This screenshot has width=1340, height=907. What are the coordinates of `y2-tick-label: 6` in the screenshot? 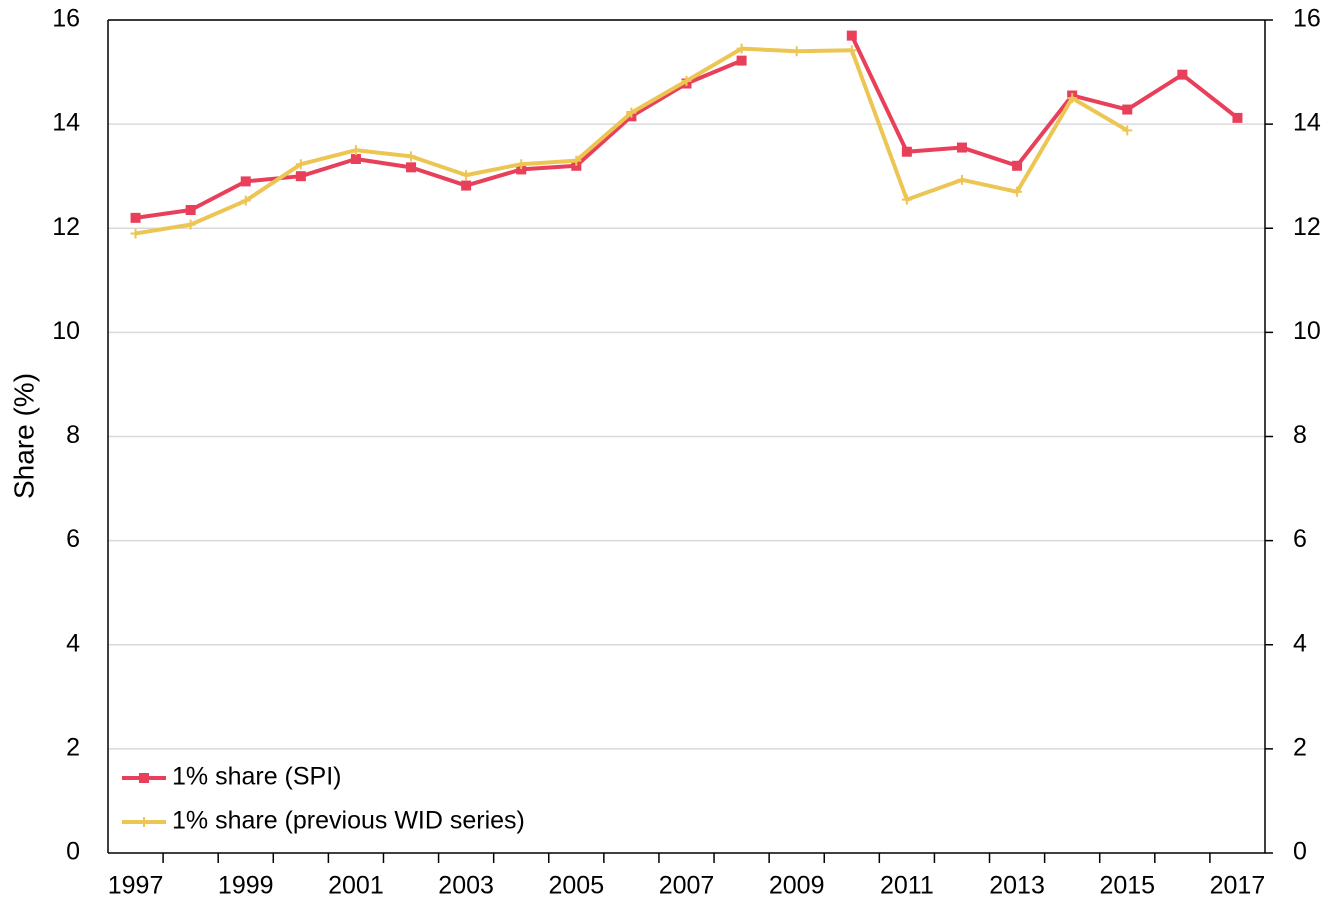 It's located at (1300, 539).